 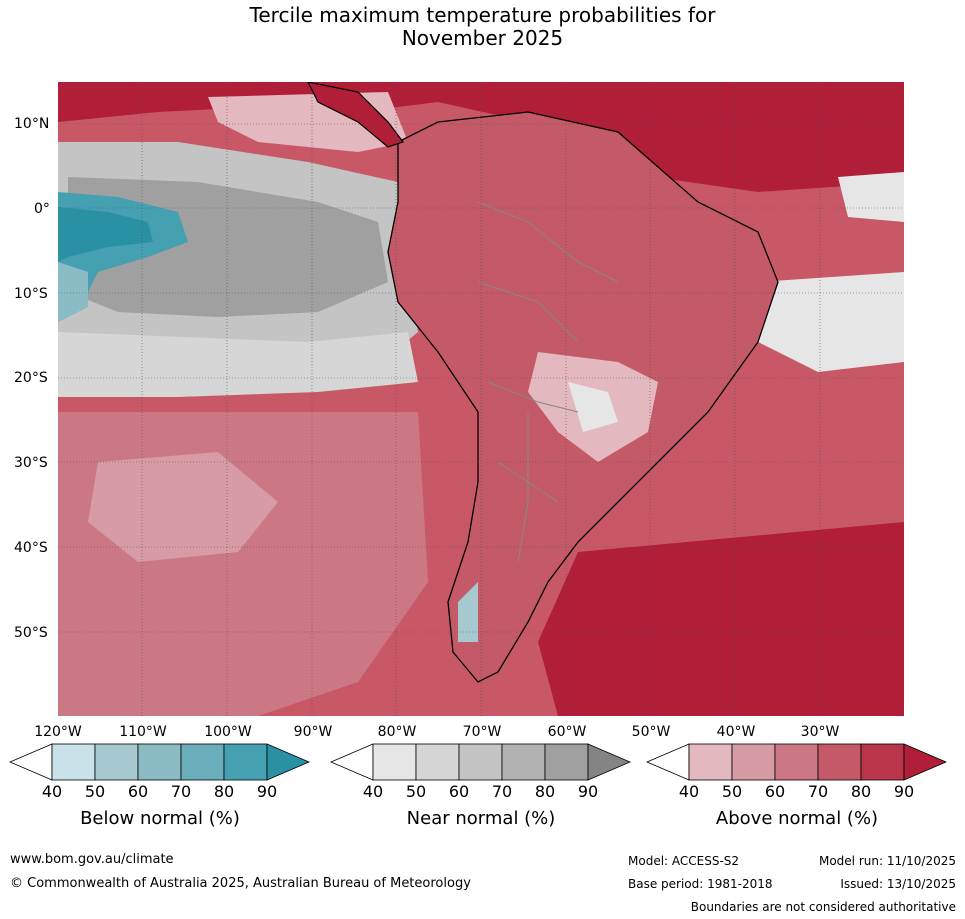 What do you see at coordinates (588, 791) in the screenshot?
I see `legend-near-tick-90: 90` at bounding box center [588, 791].